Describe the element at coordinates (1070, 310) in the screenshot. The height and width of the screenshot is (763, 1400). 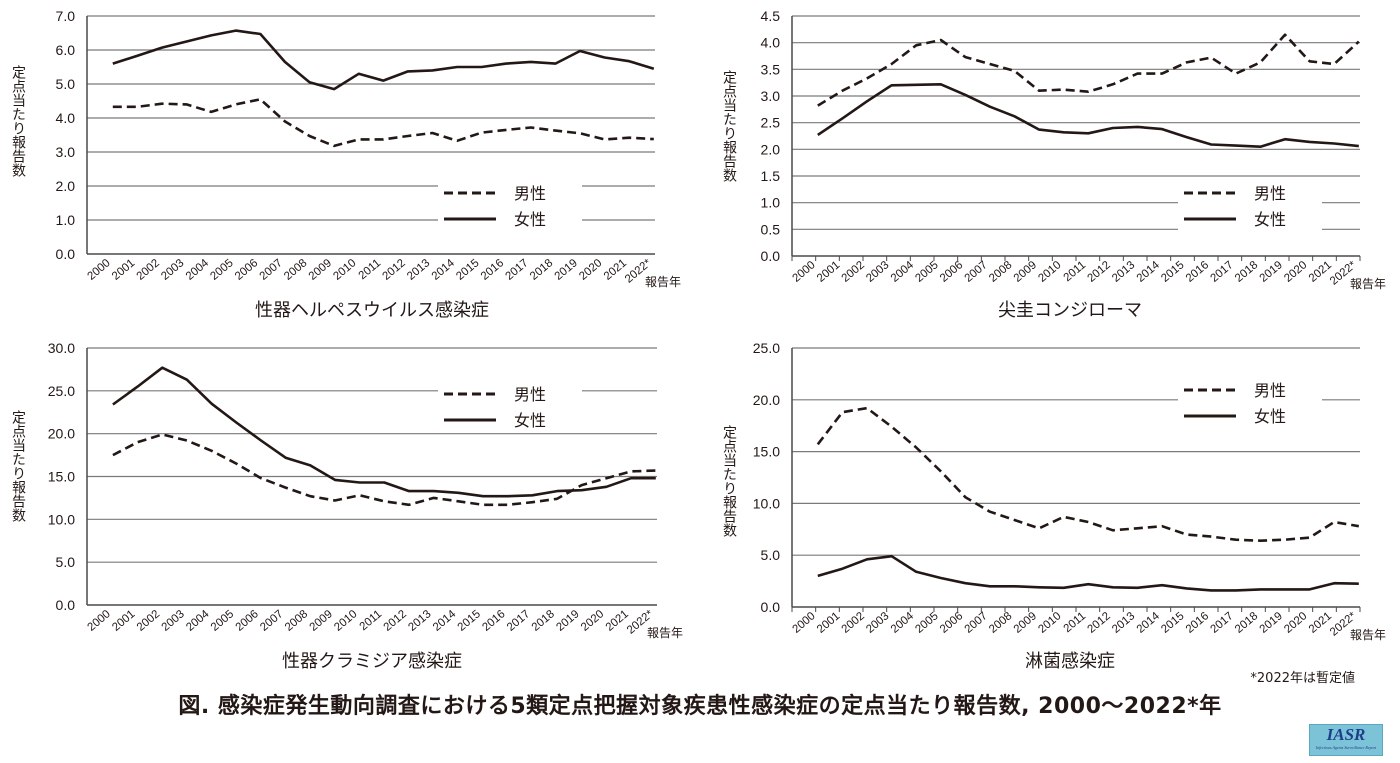
I see `chart-title: 尖圭コンジローマ` at that location.